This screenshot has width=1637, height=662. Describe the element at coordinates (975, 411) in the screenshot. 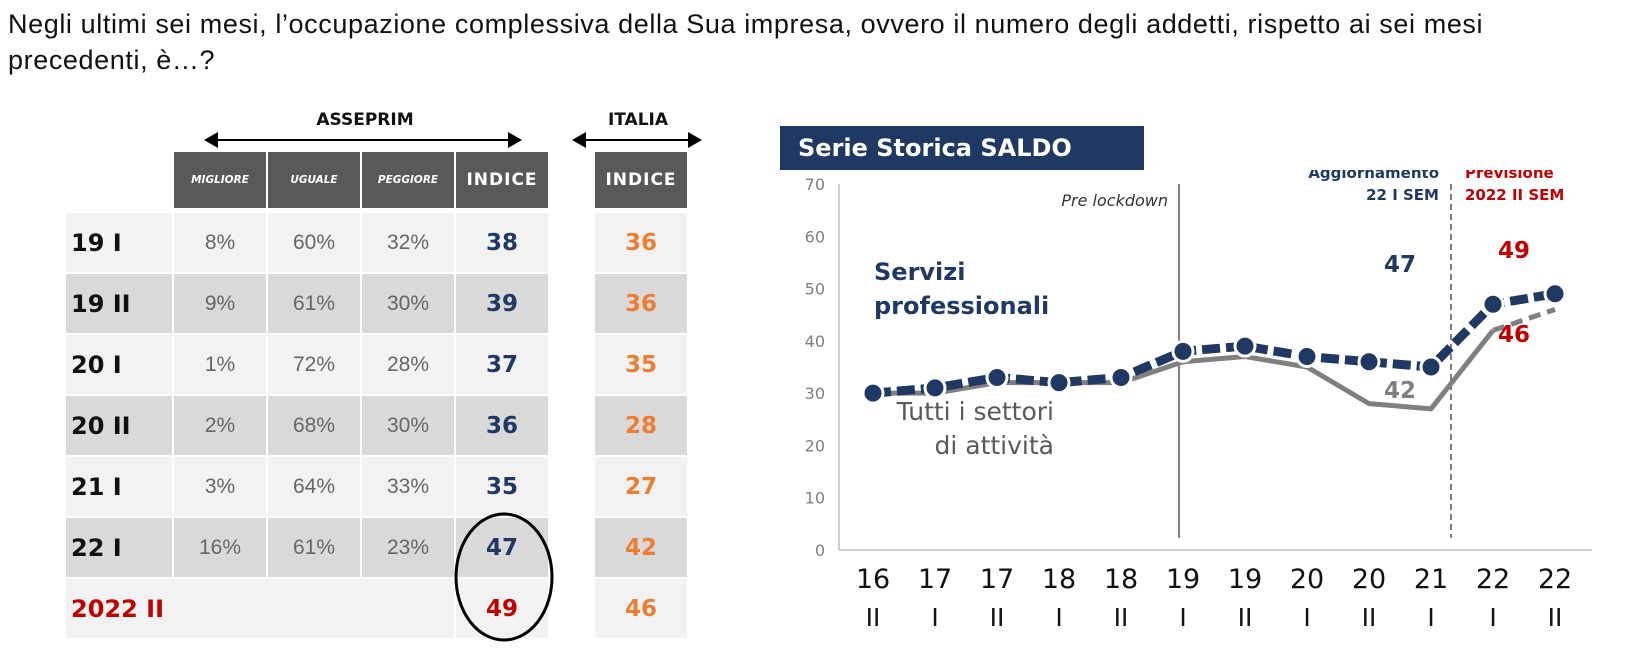

I see `tutti-series-label: Tutti i settori` at that location.